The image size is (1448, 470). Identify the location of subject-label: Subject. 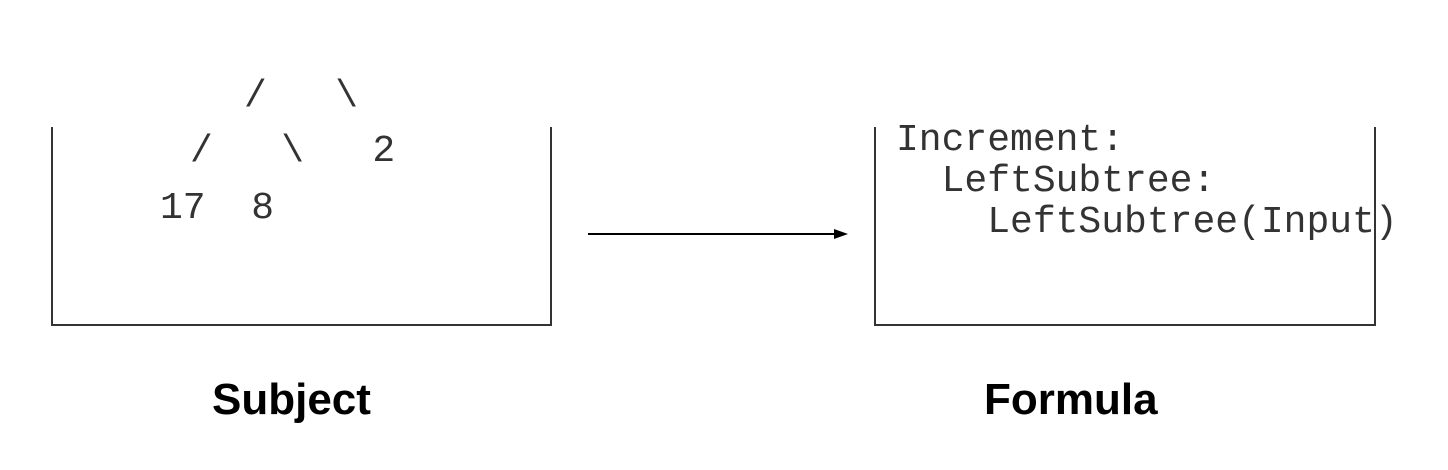
(291, 399).